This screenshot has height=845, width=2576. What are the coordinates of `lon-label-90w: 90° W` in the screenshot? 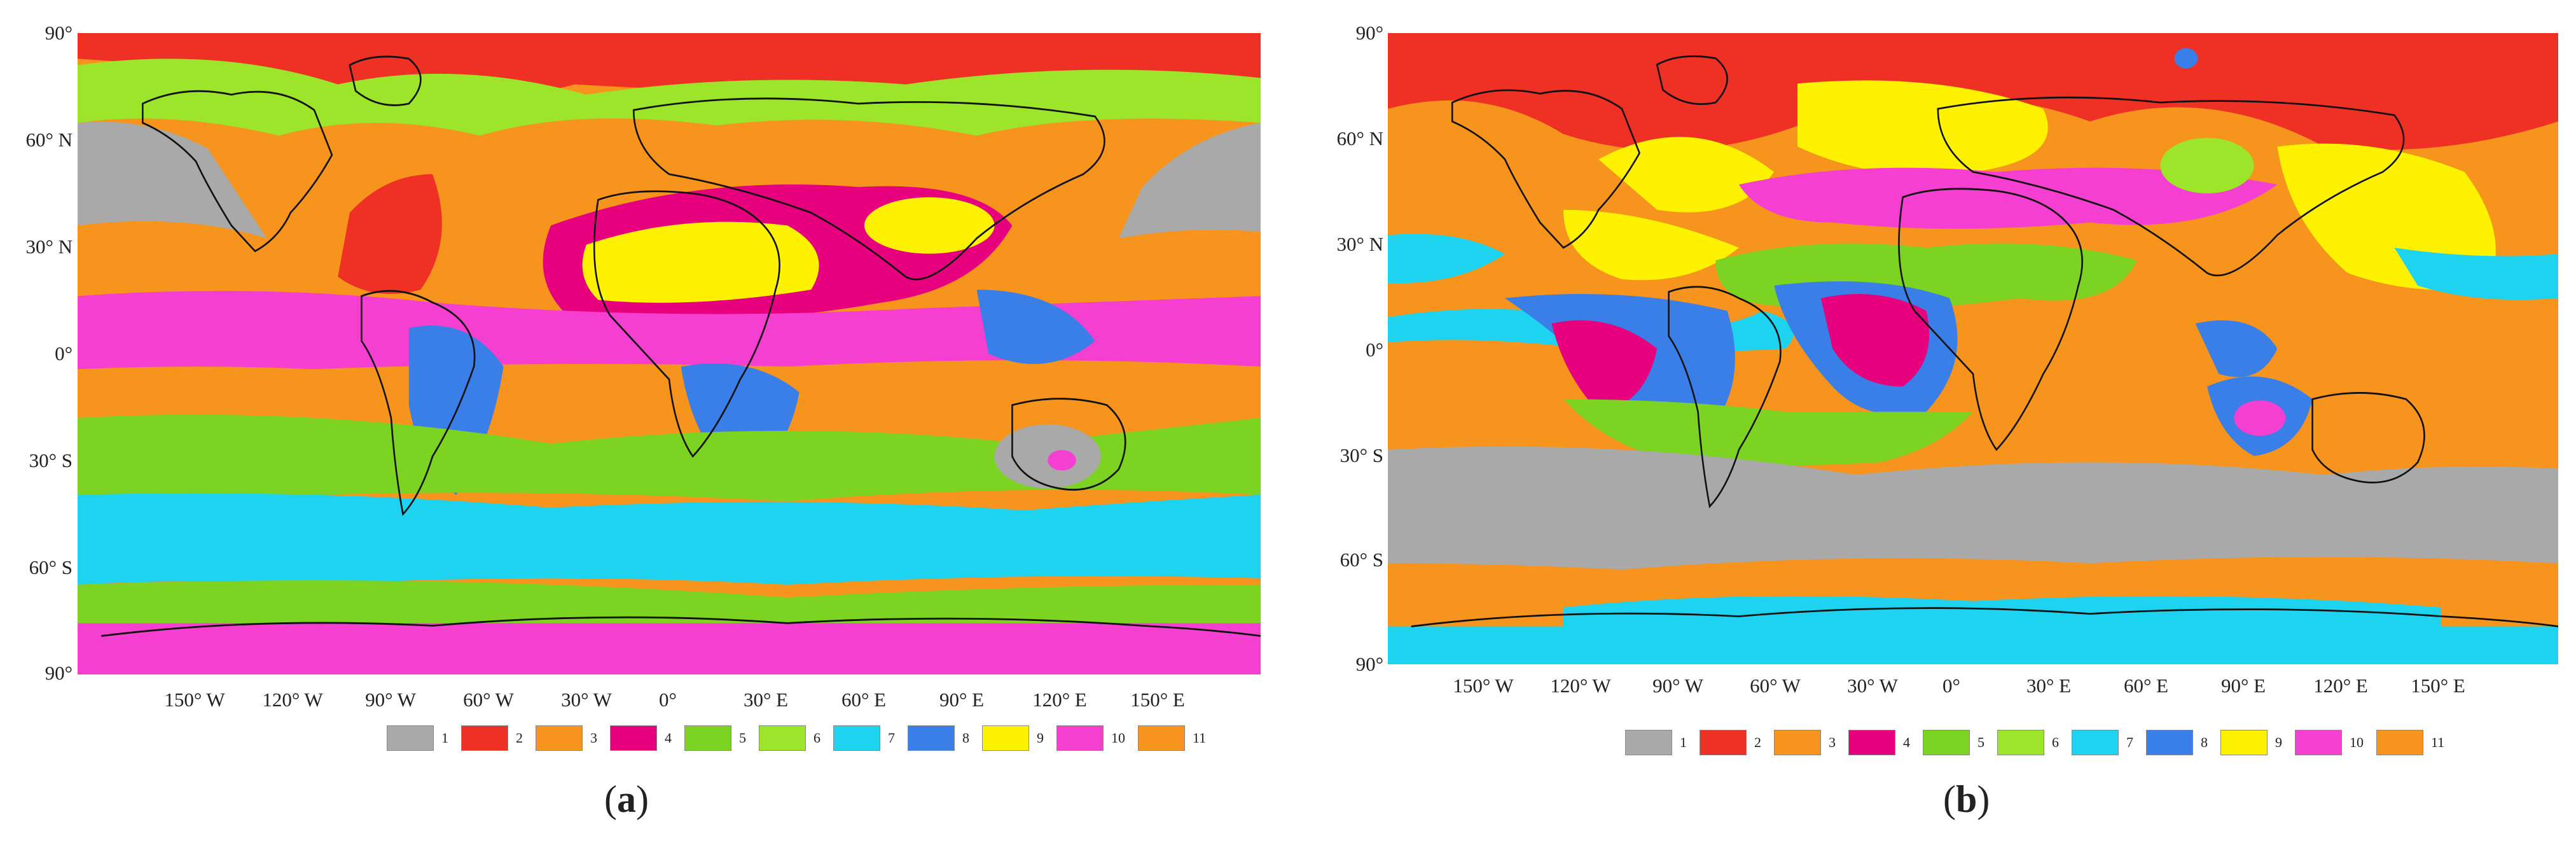 It's located at (390, 699).